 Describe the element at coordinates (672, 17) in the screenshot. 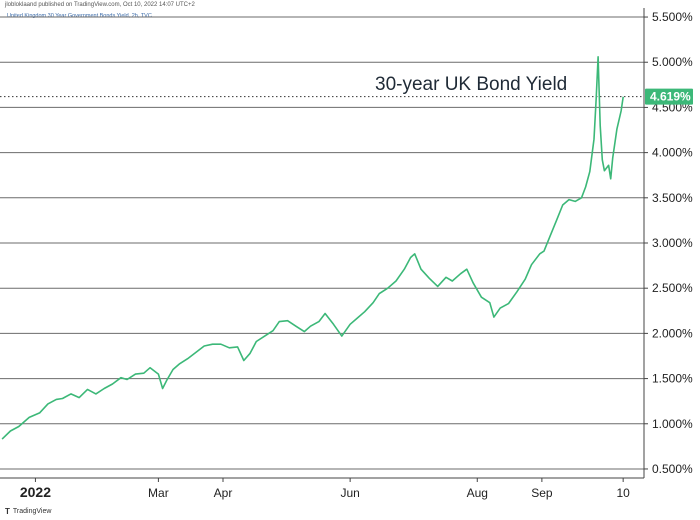

I see `y-tick-label: 5.500%` at that location.